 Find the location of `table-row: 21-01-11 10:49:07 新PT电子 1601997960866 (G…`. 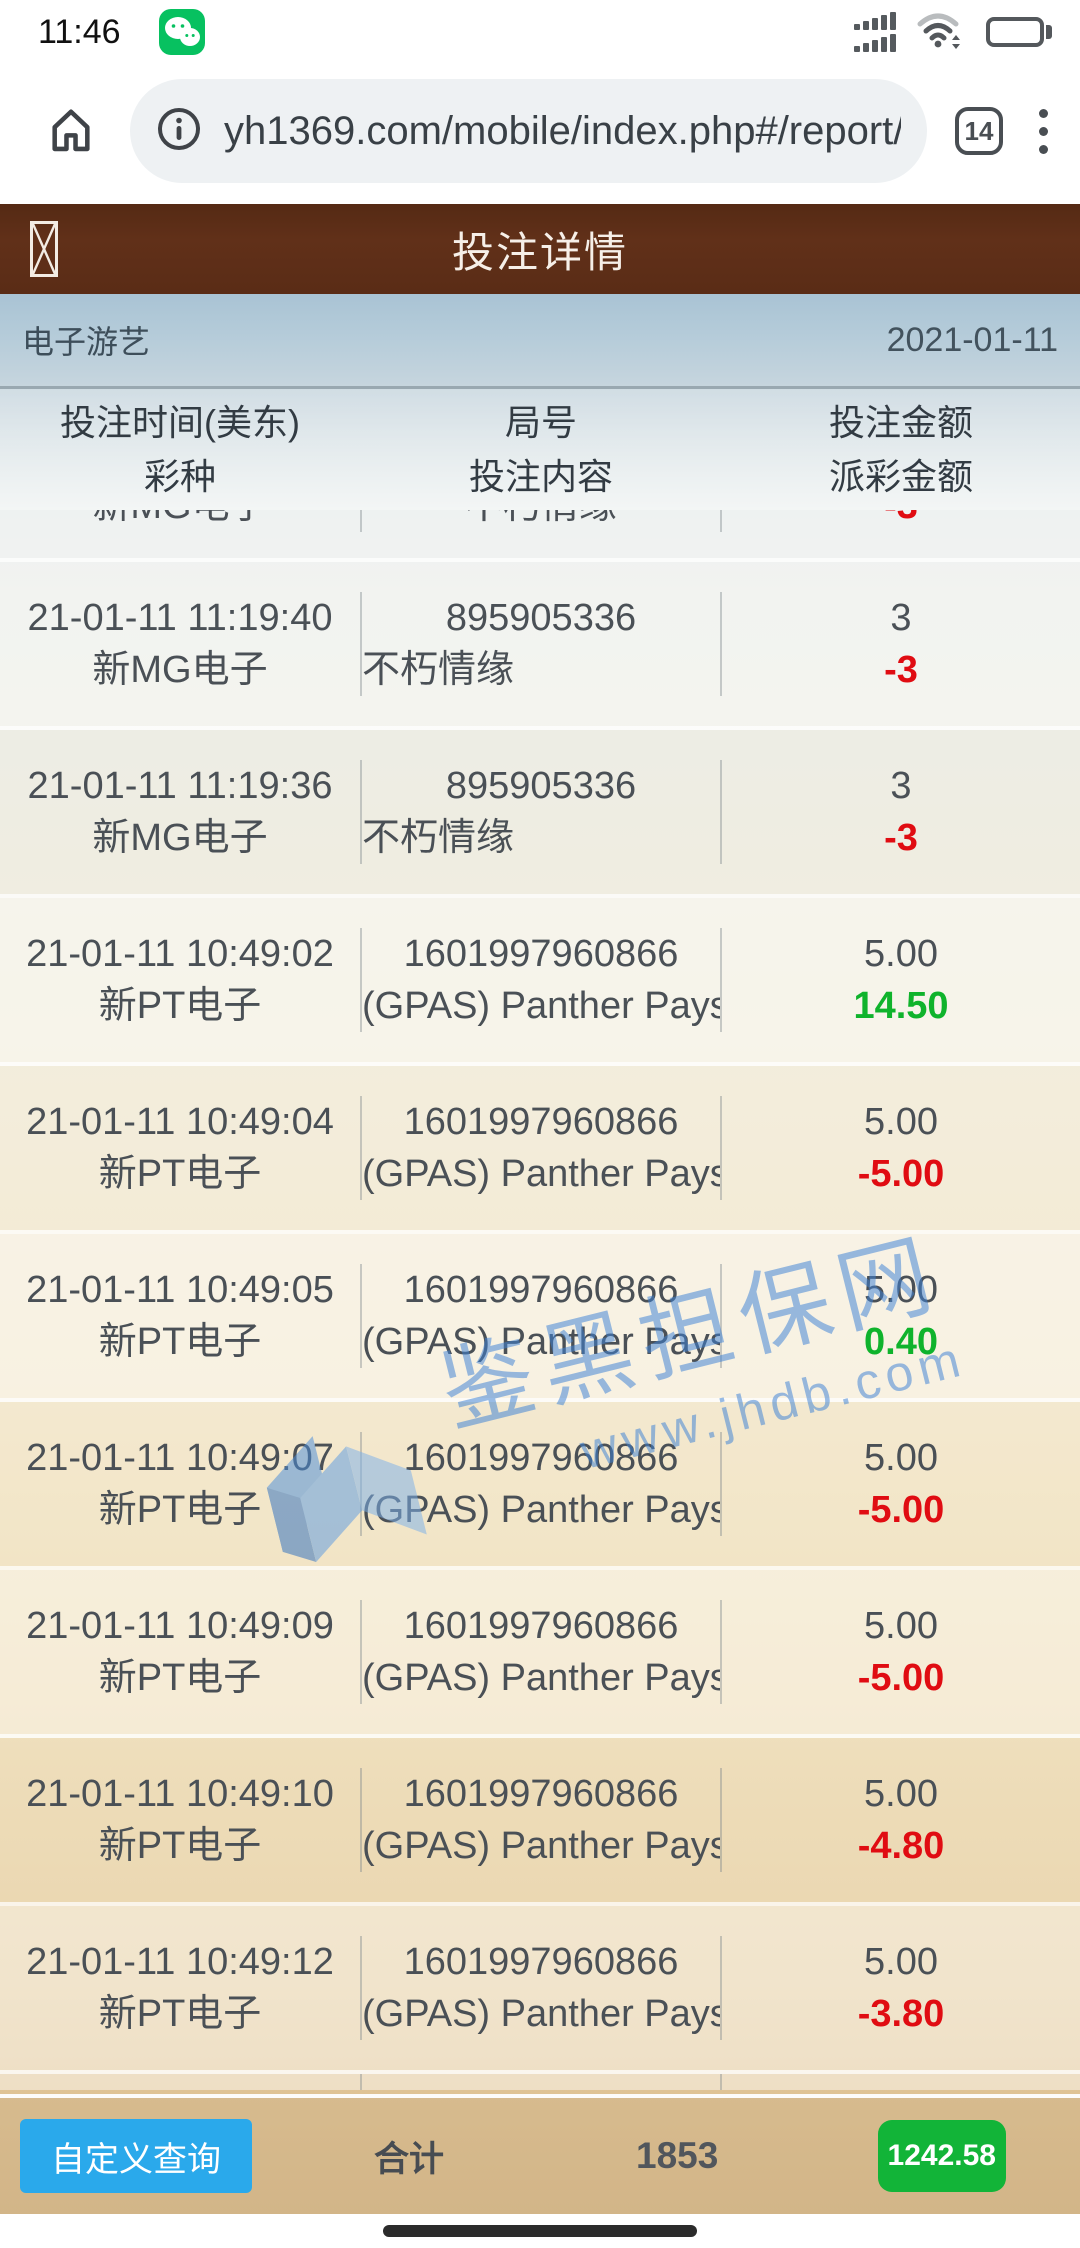

table-row: 21-01-11 10:49:07 新PT电子 1601997960866 (G… is located at coordinates (540, 1486).